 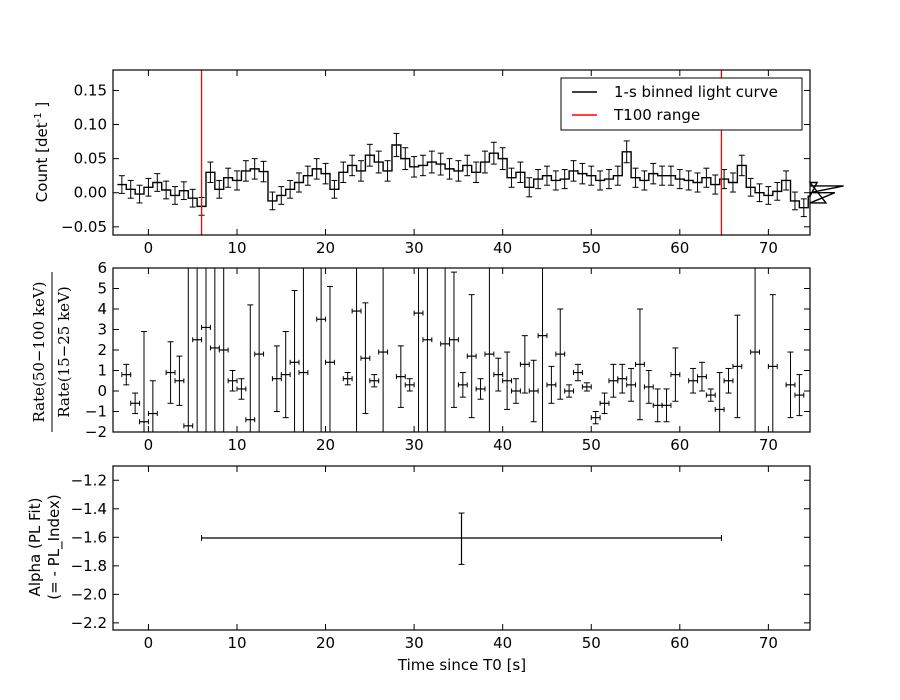 What do you see at coordinates (90, 193) in the screenshot?
I see `ytick-label: 0.00` at bounding box center [90, 193].